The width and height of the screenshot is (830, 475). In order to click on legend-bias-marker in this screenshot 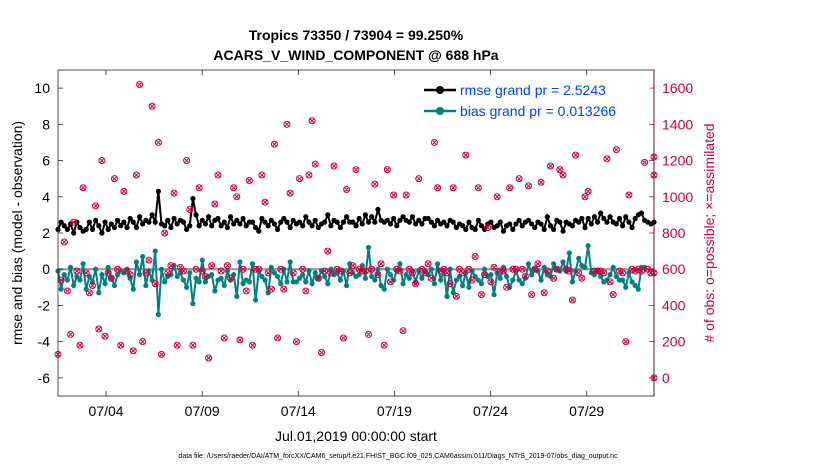, I will do `click(440, 111)`.